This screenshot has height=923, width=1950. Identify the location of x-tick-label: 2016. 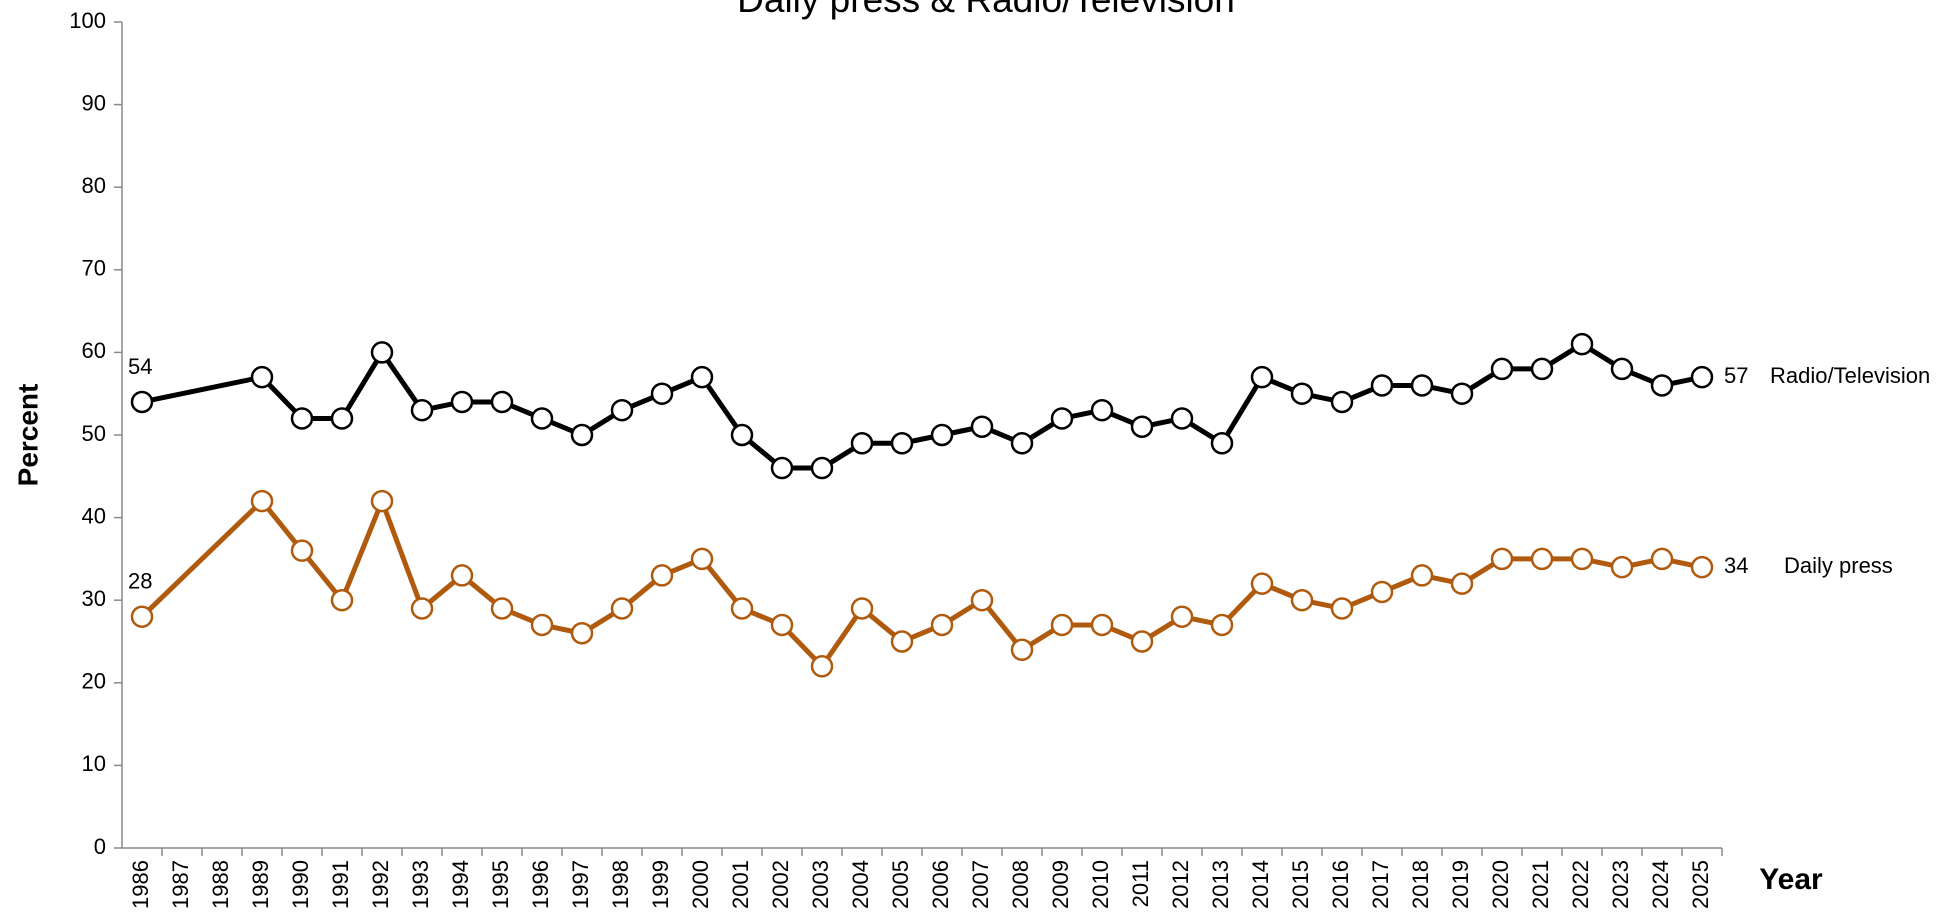
(1340, 884).